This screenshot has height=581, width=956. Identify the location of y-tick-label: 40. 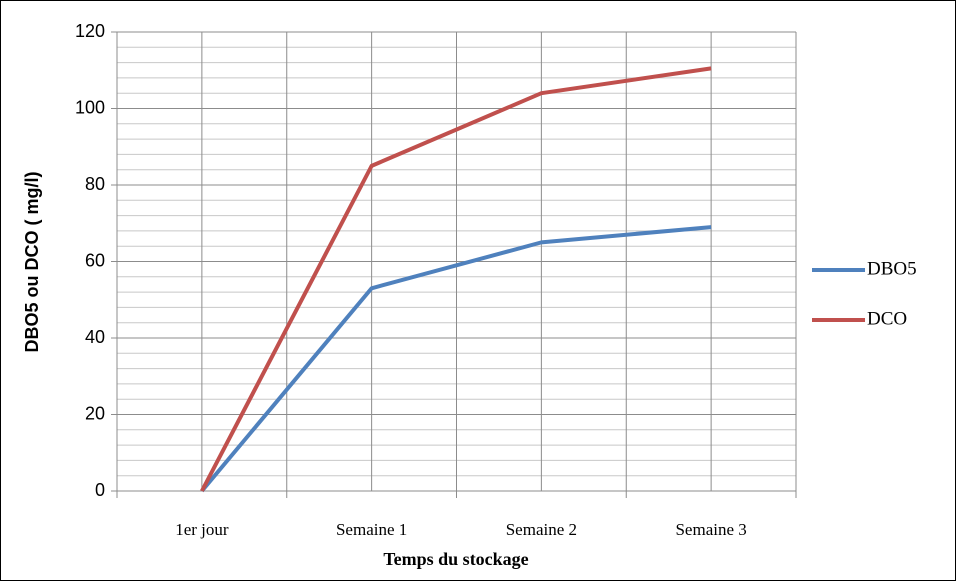
(95, 337).